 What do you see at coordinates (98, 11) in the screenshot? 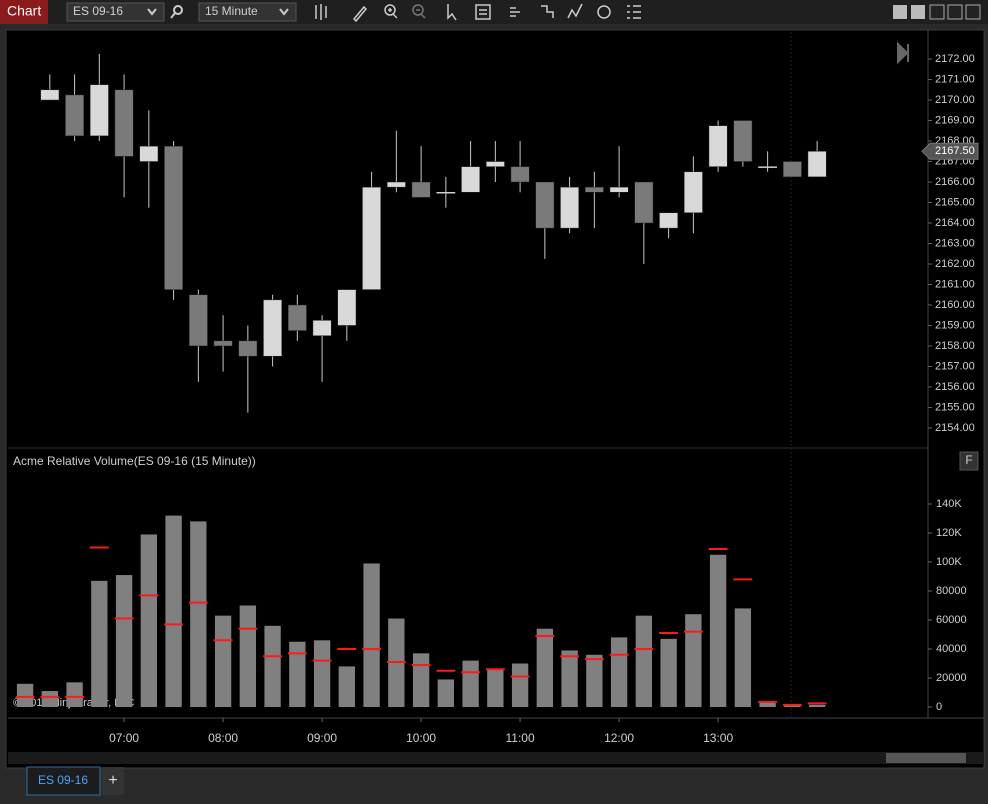
I see `instrument-text: ES 09-16` at bounding box center [98, 11].